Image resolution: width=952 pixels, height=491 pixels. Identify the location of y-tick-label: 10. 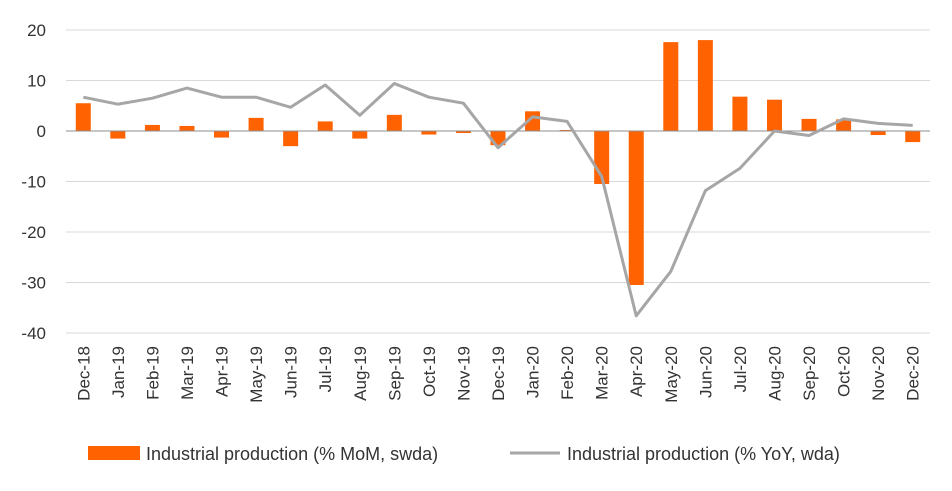
(36, 81).